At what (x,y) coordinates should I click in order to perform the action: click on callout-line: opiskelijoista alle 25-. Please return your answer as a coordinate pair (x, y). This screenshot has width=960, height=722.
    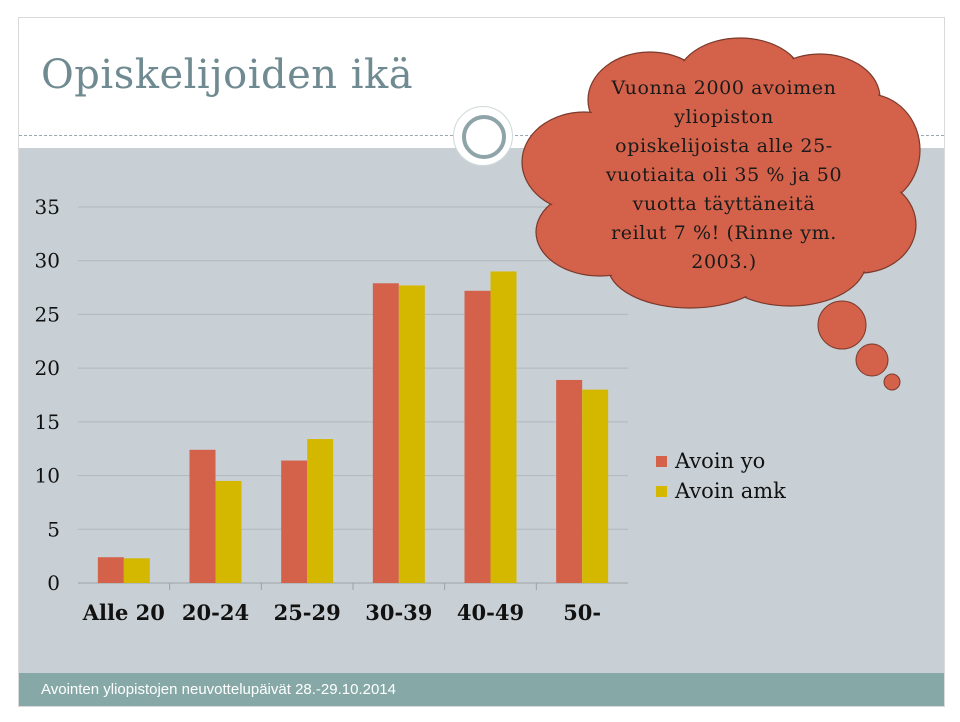
    Looking at the image, I should click on (724, 146).